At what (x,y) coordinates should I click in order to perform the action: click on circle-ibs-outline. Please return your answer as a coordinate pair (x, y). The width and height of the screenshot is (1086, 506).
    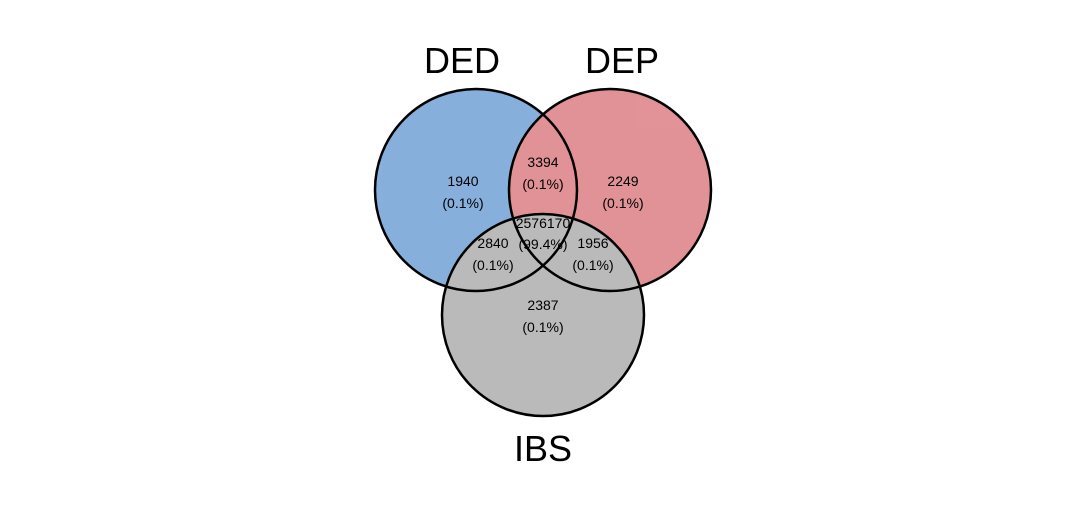
    Looking at the image, I should click on (543, 315).